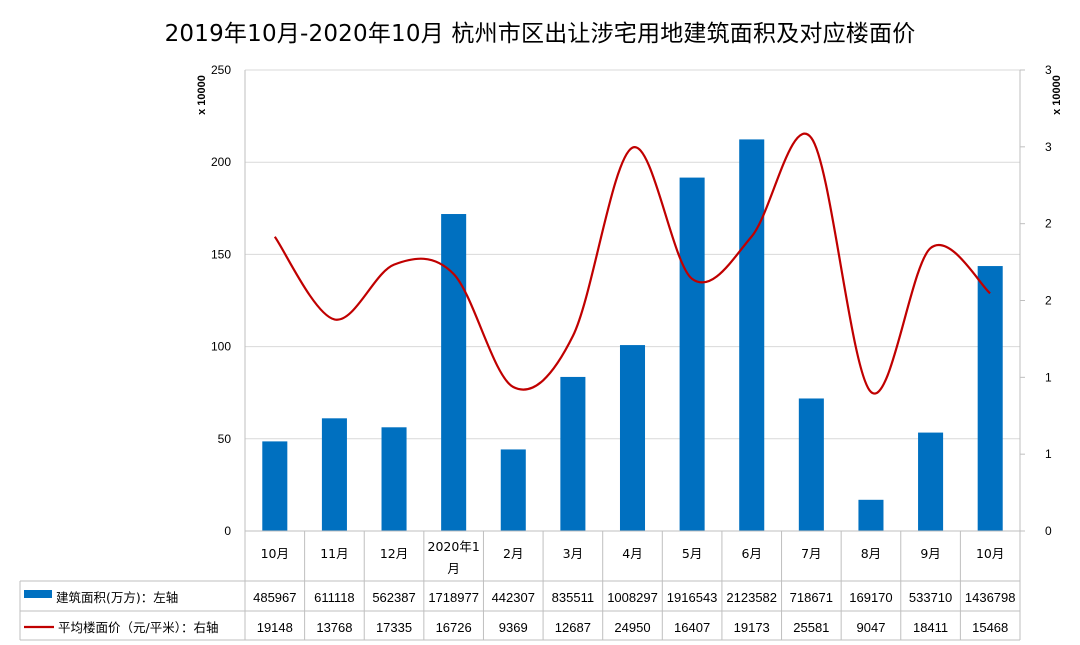 This screenshot has width=1080, height=645. I want to click on category-label: 7月, so click(811, 553).